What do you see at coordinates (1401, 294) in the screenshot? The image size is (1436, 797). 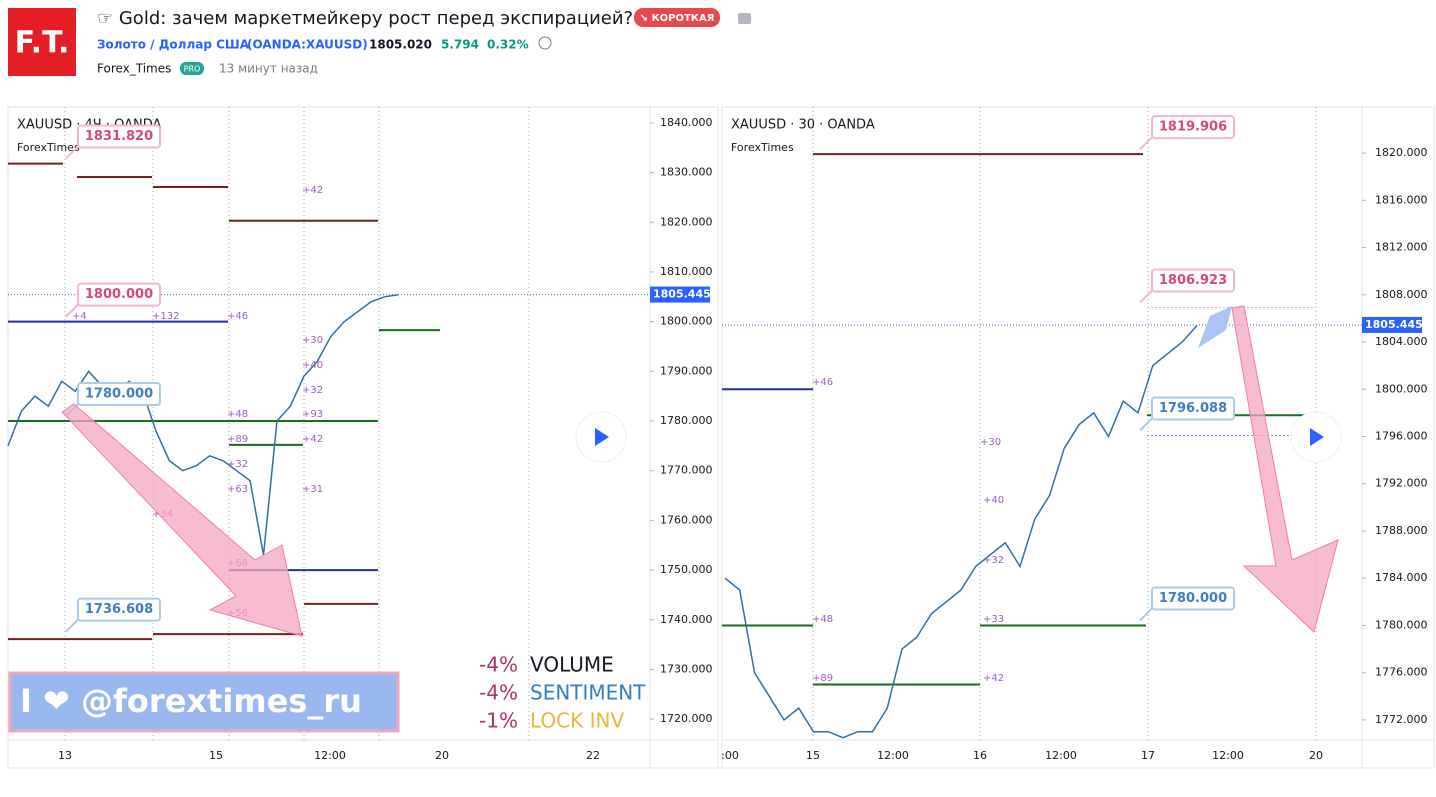 I see `y-tick-label: 1808.000` at bounding box center [1401, 294].